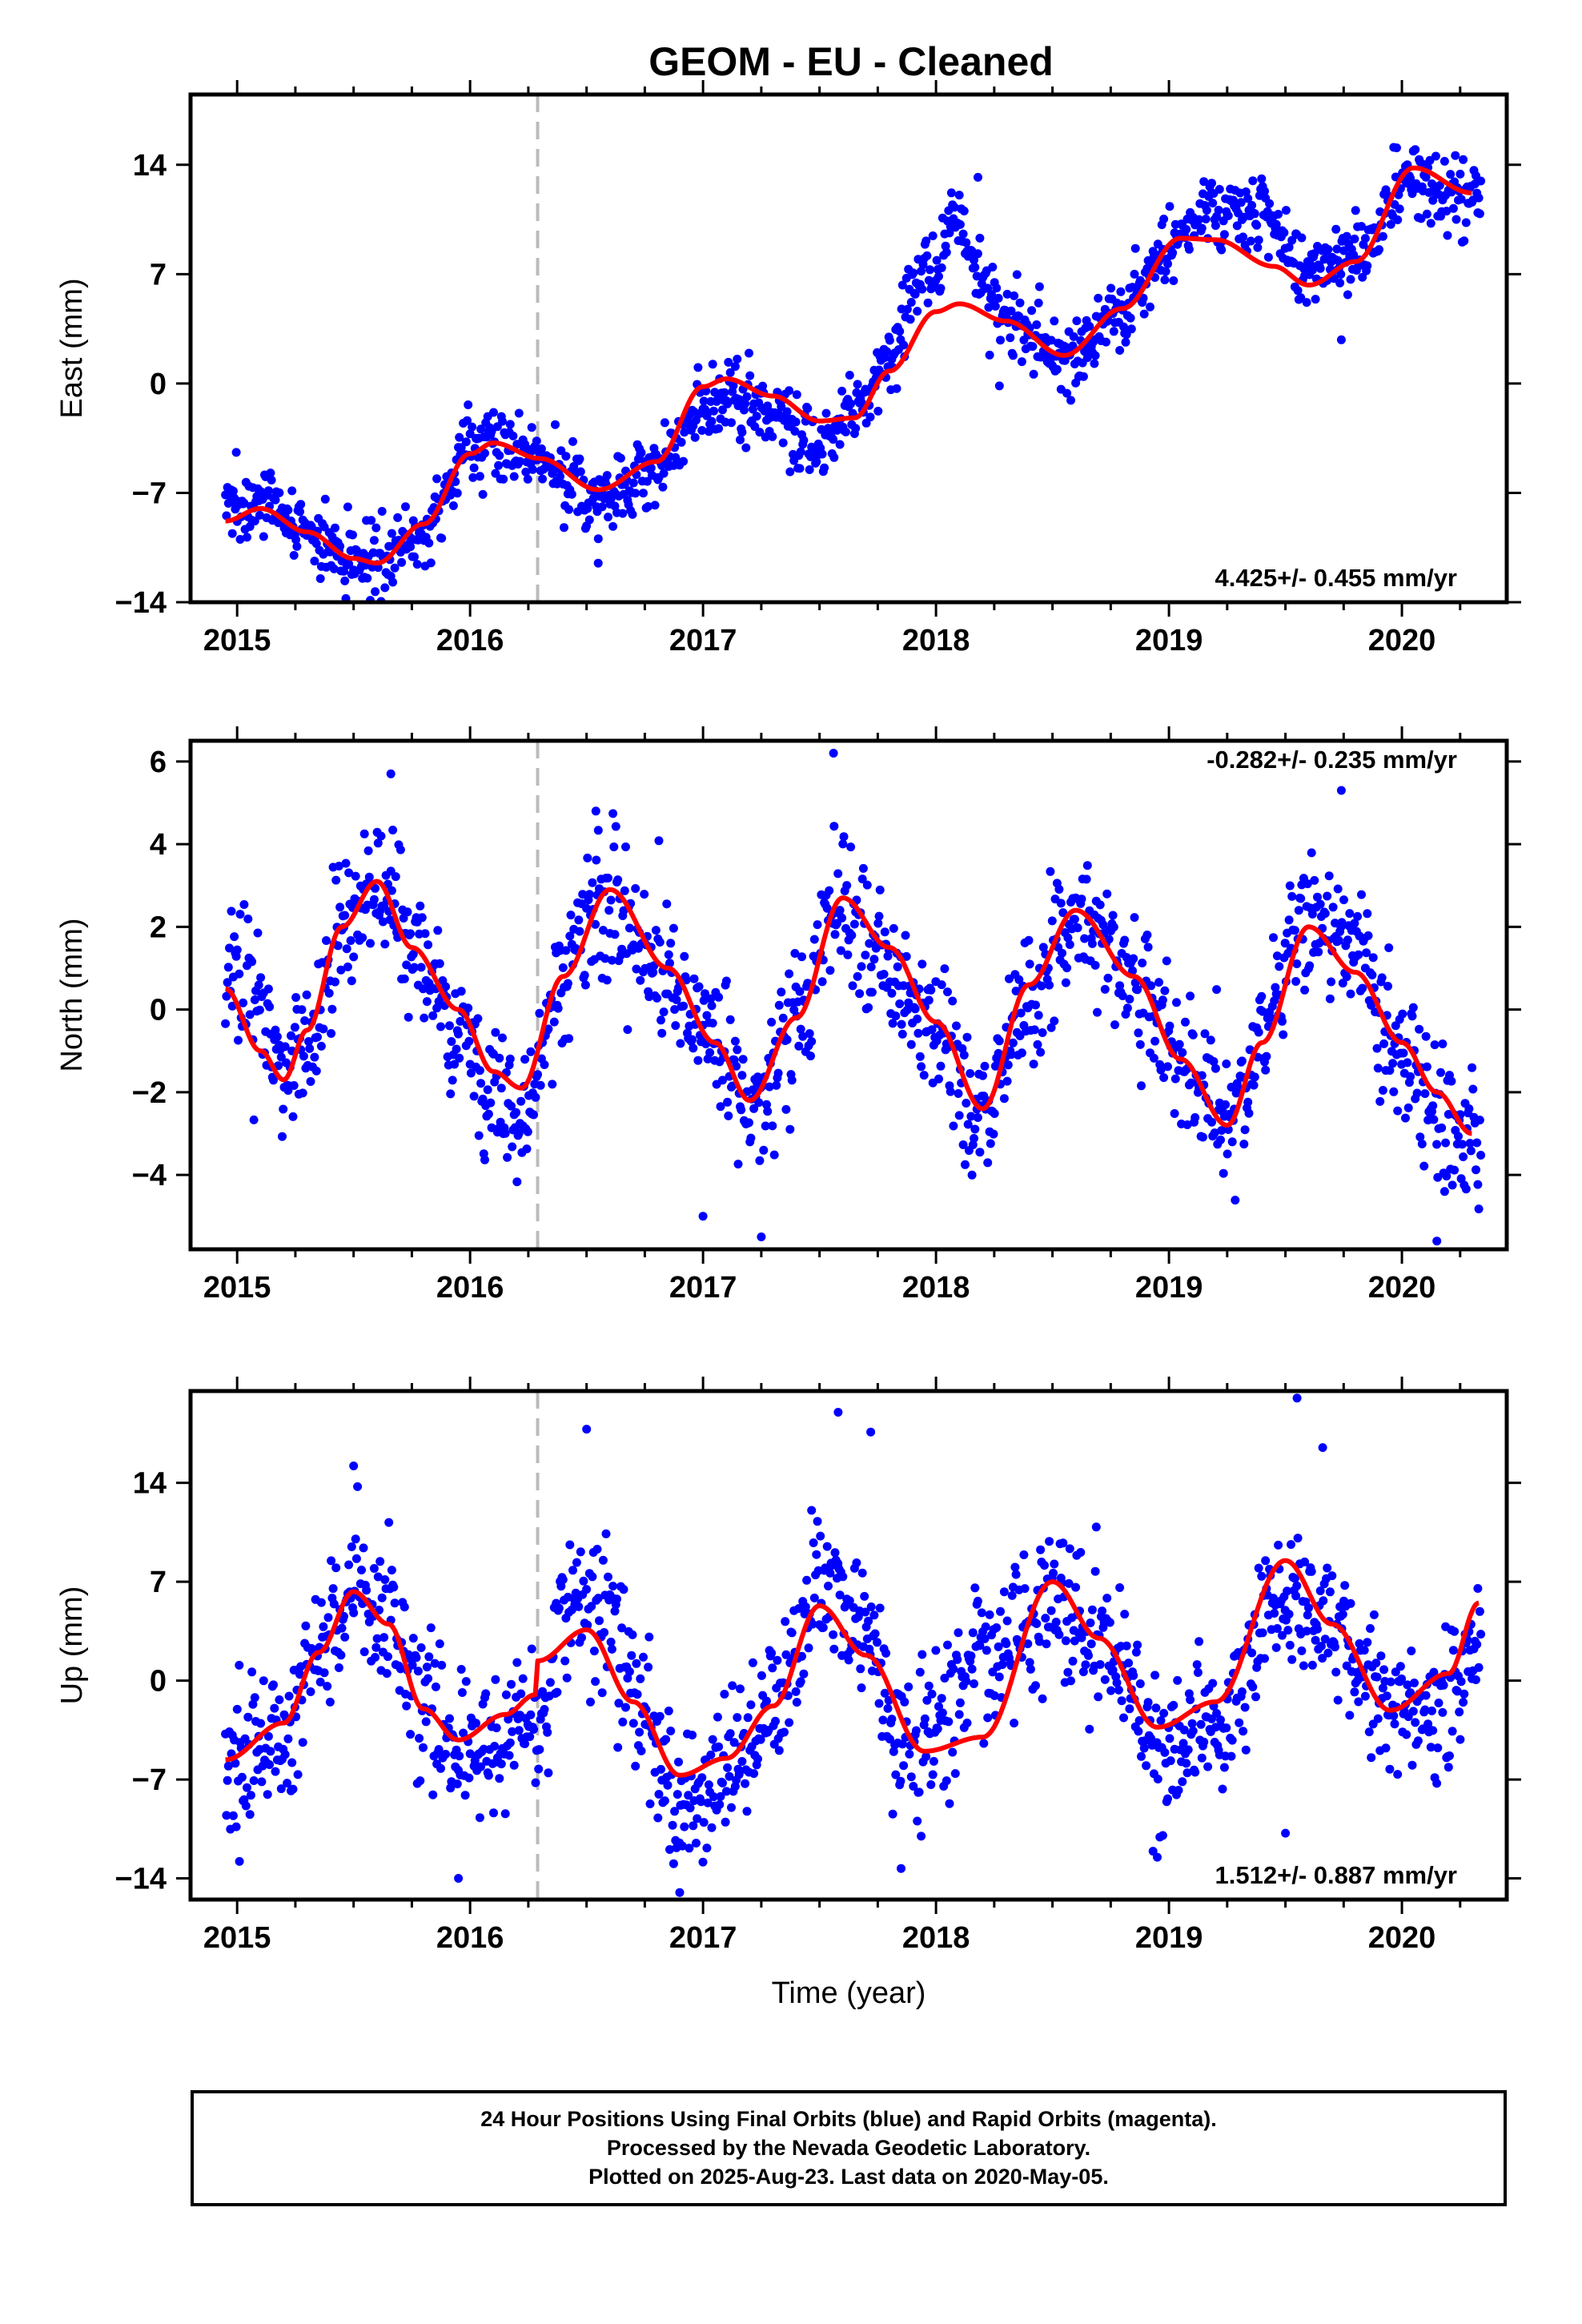 The height and width of the screenshot is (2324, 1582). I want to click on rate-label: 1.512+/- 0.887 mm/yr, so click(1336, 1875).